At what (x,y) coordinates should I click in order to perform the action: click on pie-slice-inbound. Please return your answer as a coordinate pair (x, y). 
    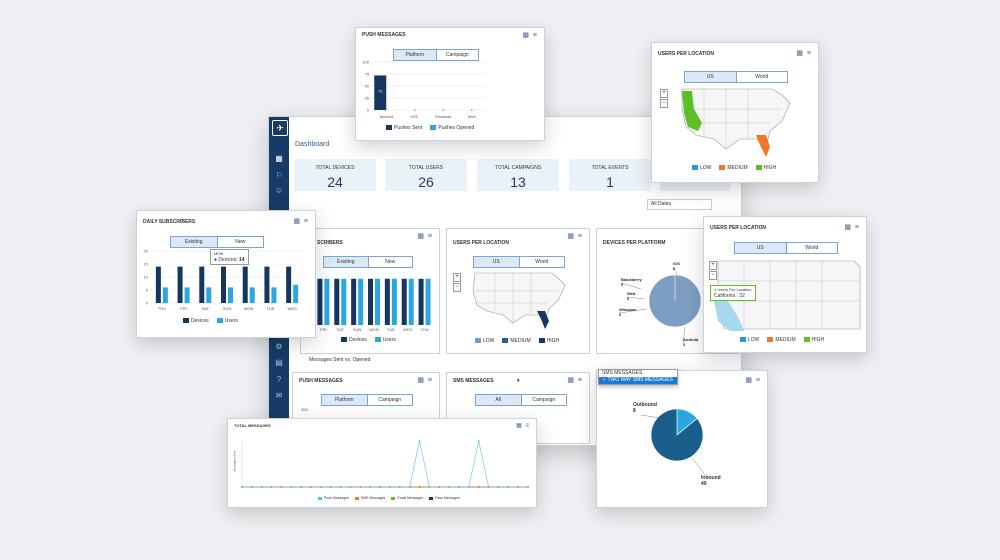
    Looking at the image, I should click on (677, 435).